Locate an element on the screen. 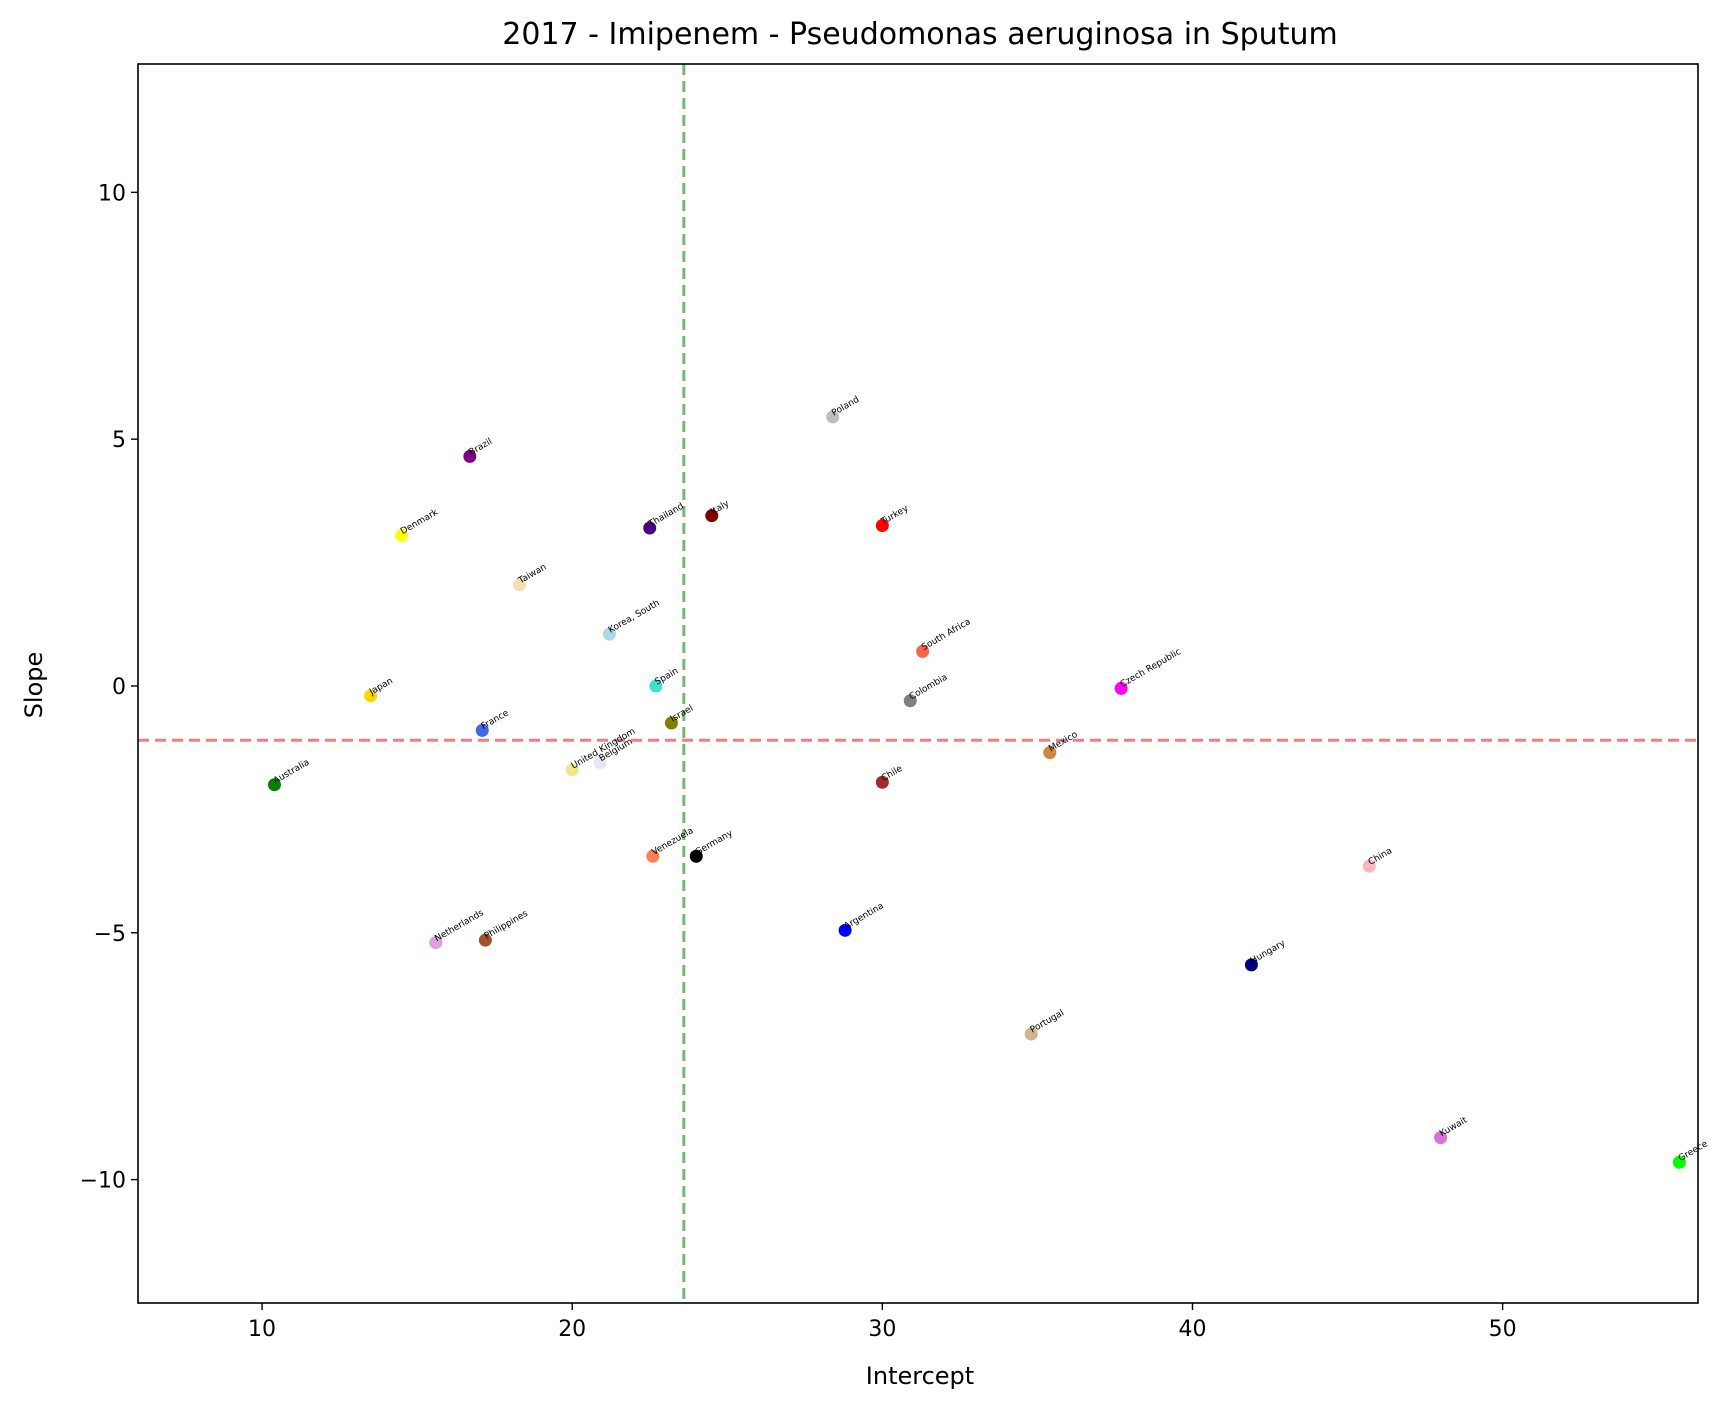 This screenshot has width=1728, height=1401. y-tick-label: −5 is located at coordinates (110, 934).